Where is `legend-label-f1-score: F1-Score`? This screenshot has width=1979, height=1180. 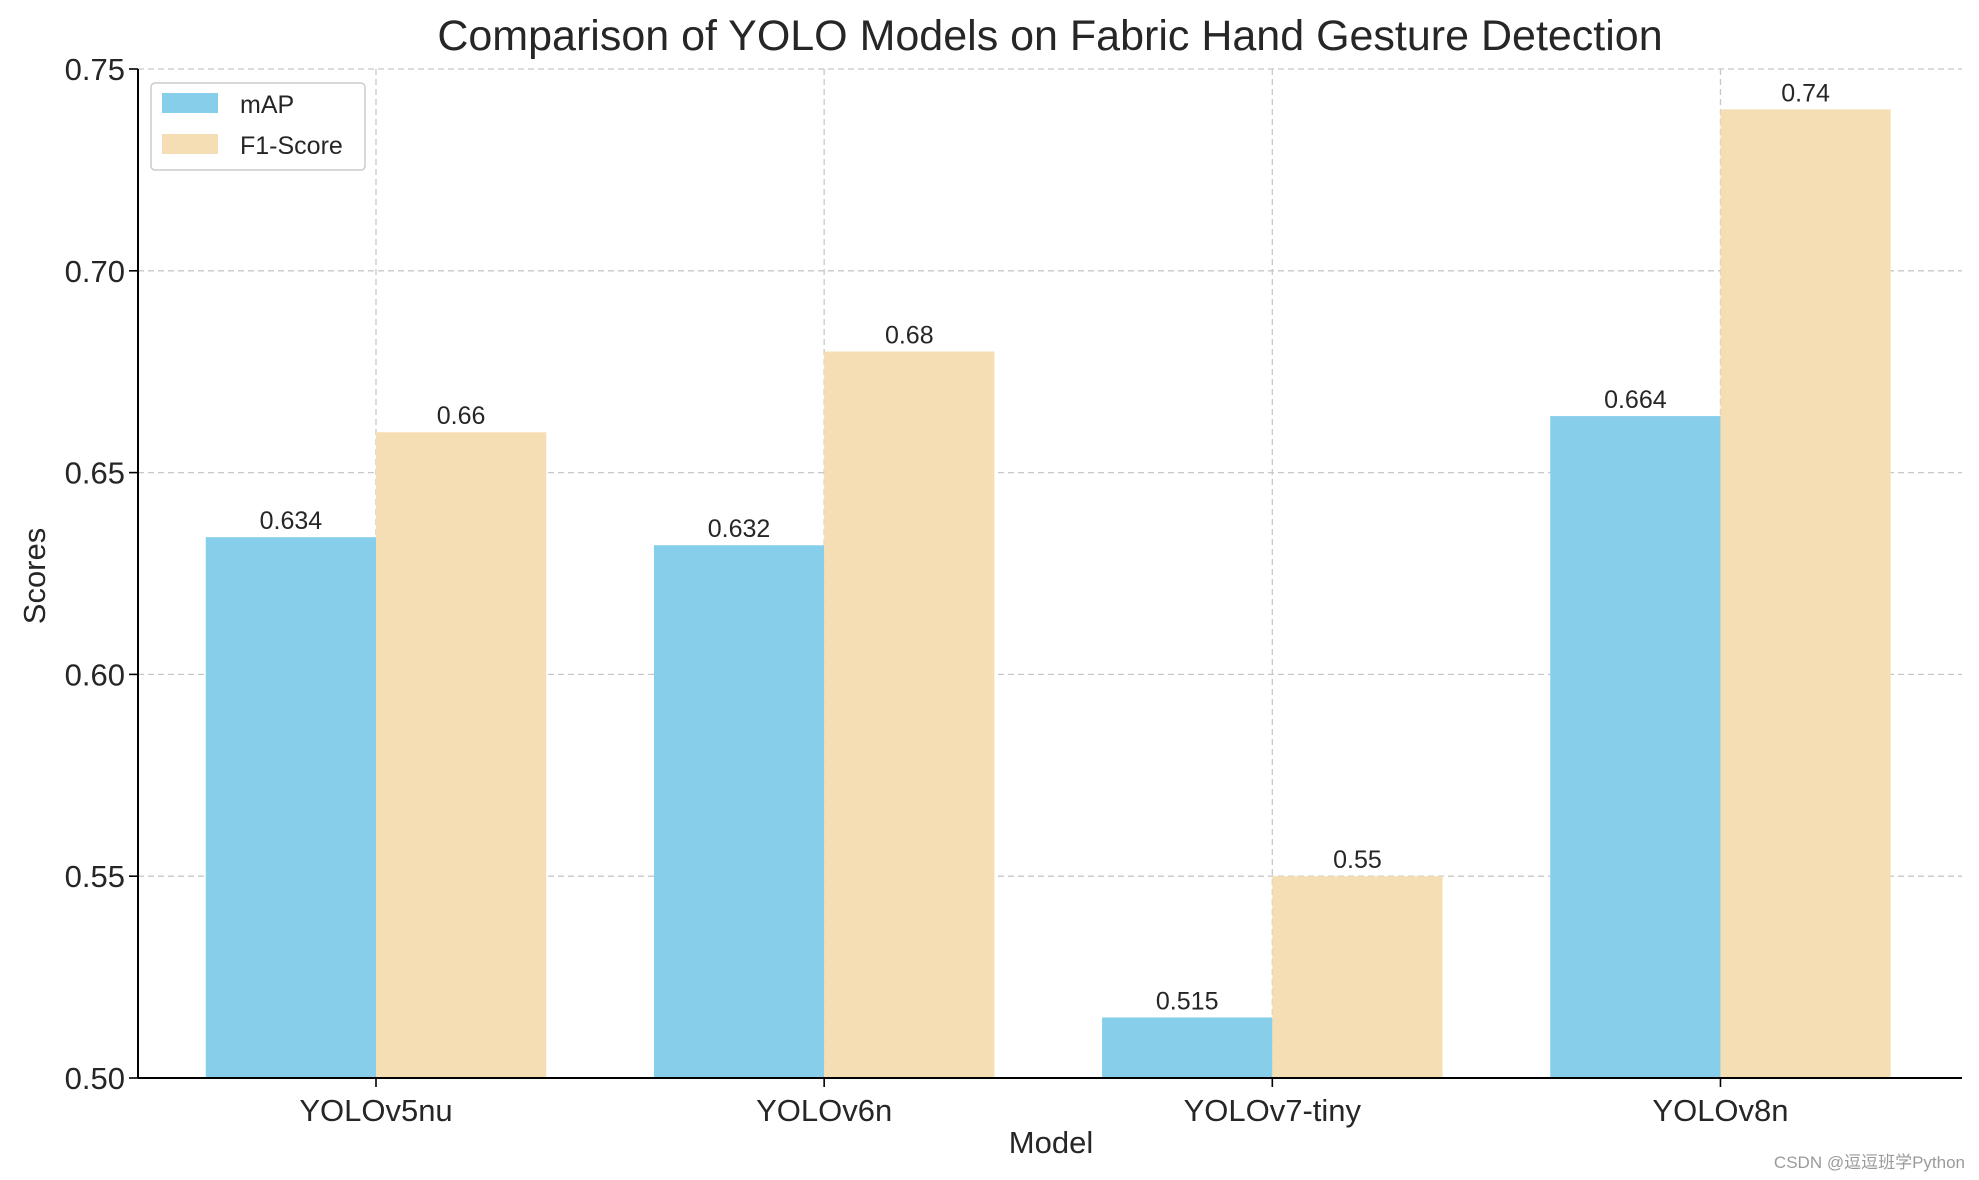 legend-label-f1-score: F1-Score is located at coordinates (291, 146).